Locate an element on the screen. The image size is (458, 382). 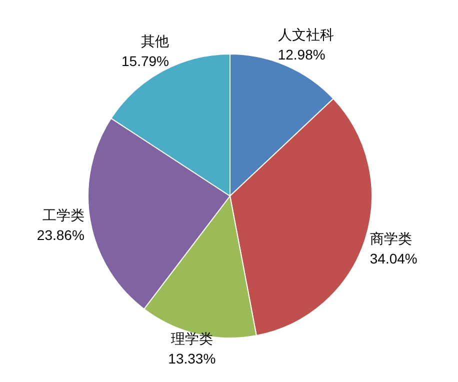
slice-label: 商学类 is located at coordinates (391, 238).